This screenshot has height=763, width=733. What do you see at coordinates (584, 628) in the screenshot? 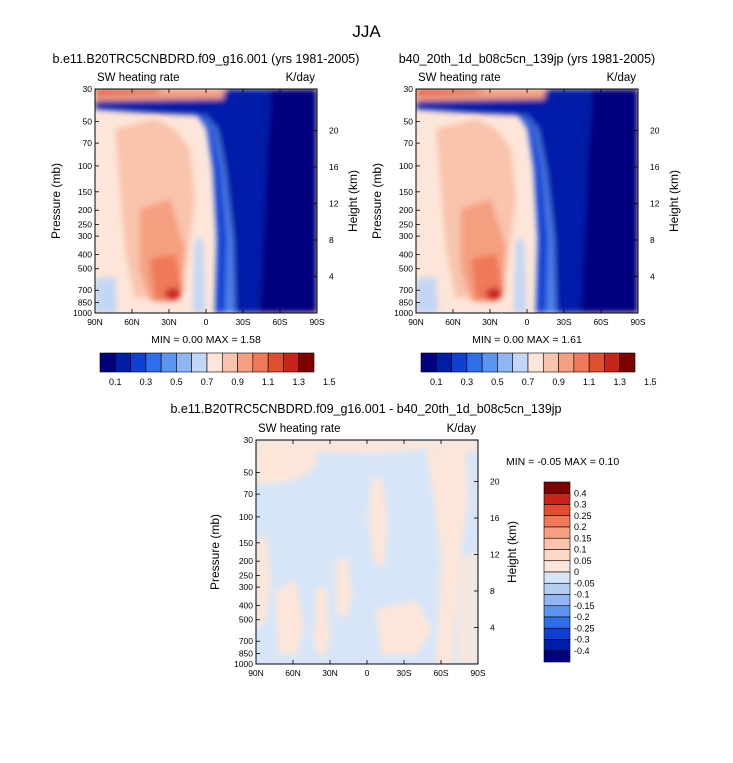
I see `panel-c-colorbar-label: -0.25` at bounding box center [584, 628].